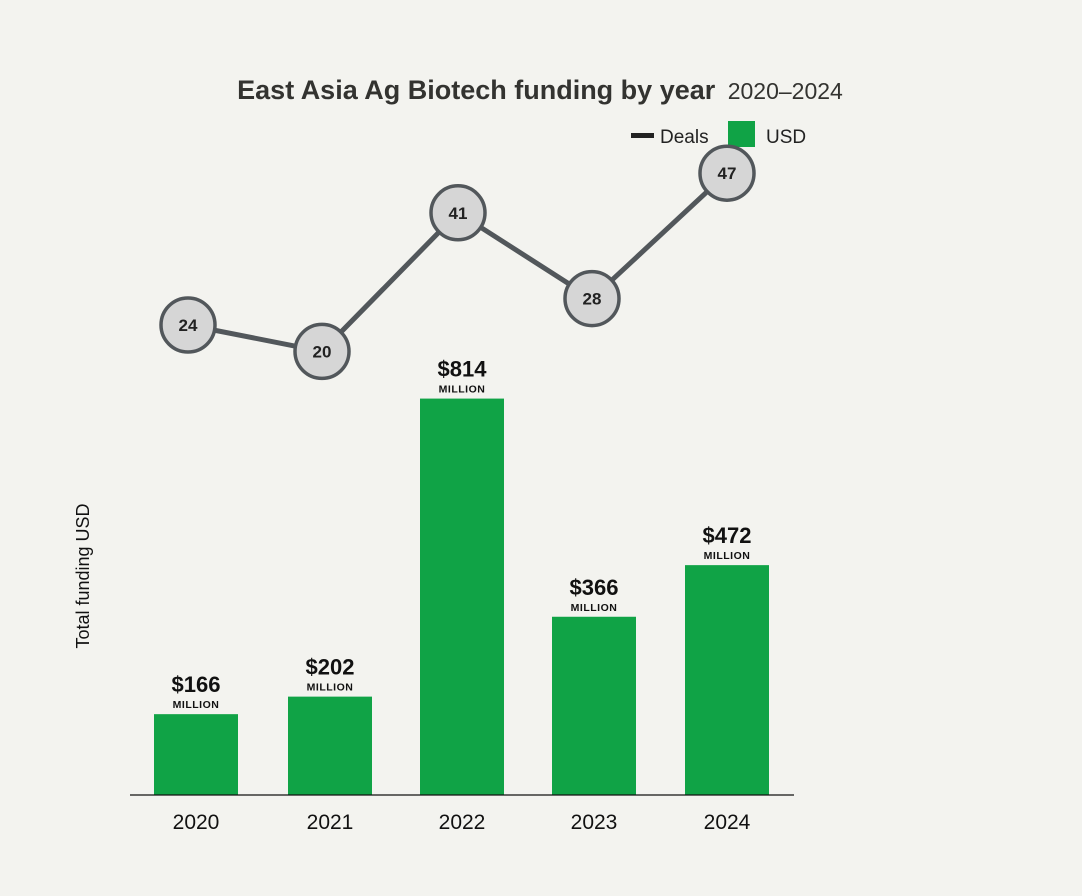 Image resolution: width=1082 pixels, height=896 pixels. Describe the element at coordinates (642, 135) in the screenshot. I see `legend-deals-swatch` at that location.